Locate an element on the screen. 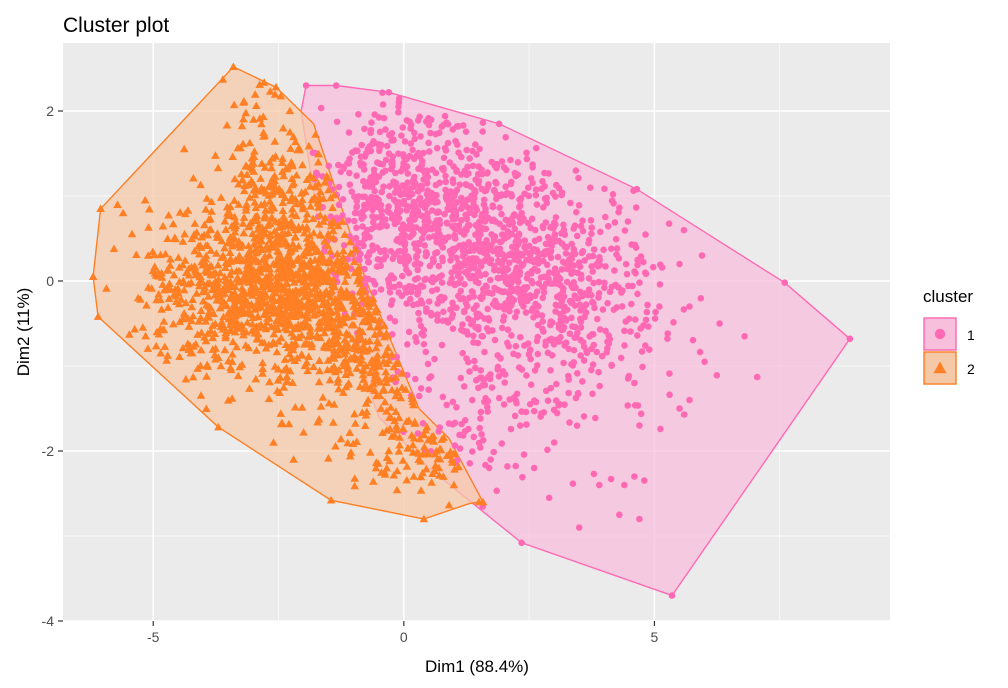 This screenshot has height=688, width=1008. legend-circle-marker is located at coordinates (940, 334).